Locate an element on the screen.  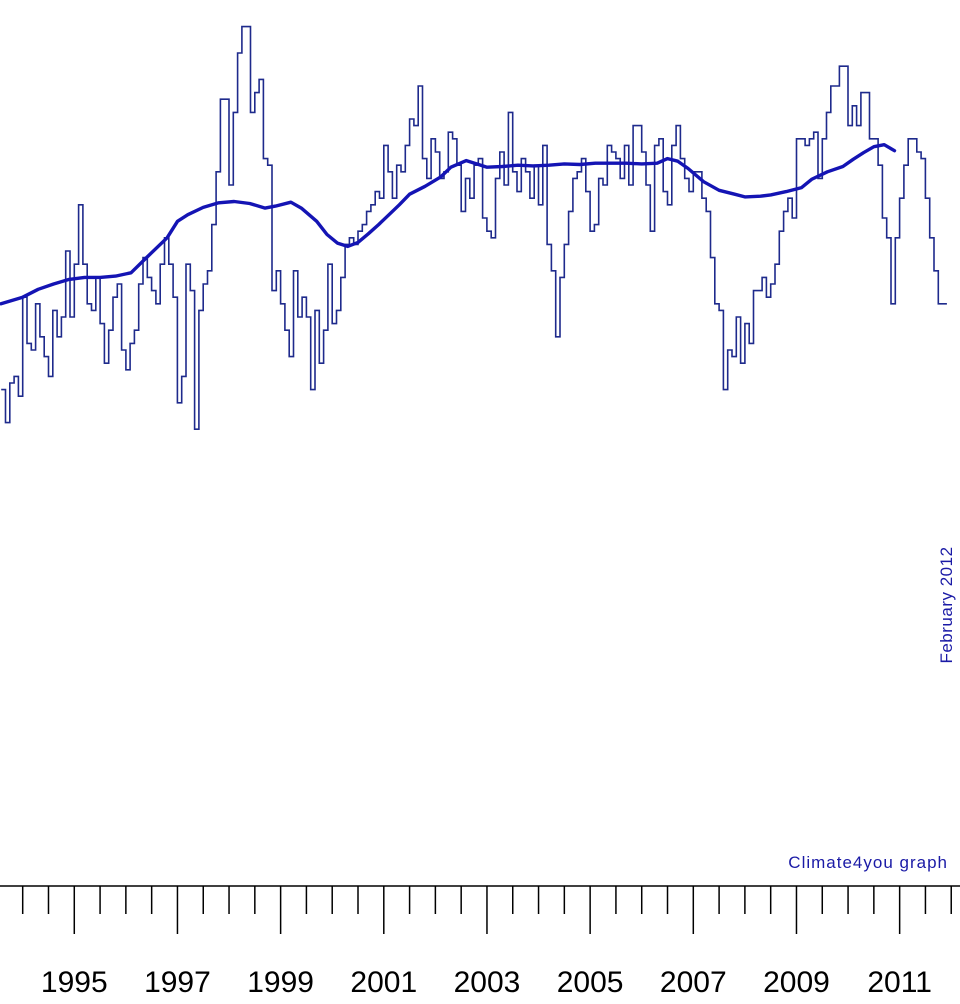
x-tick-label: 2003 is located at coordinates (487, 982).